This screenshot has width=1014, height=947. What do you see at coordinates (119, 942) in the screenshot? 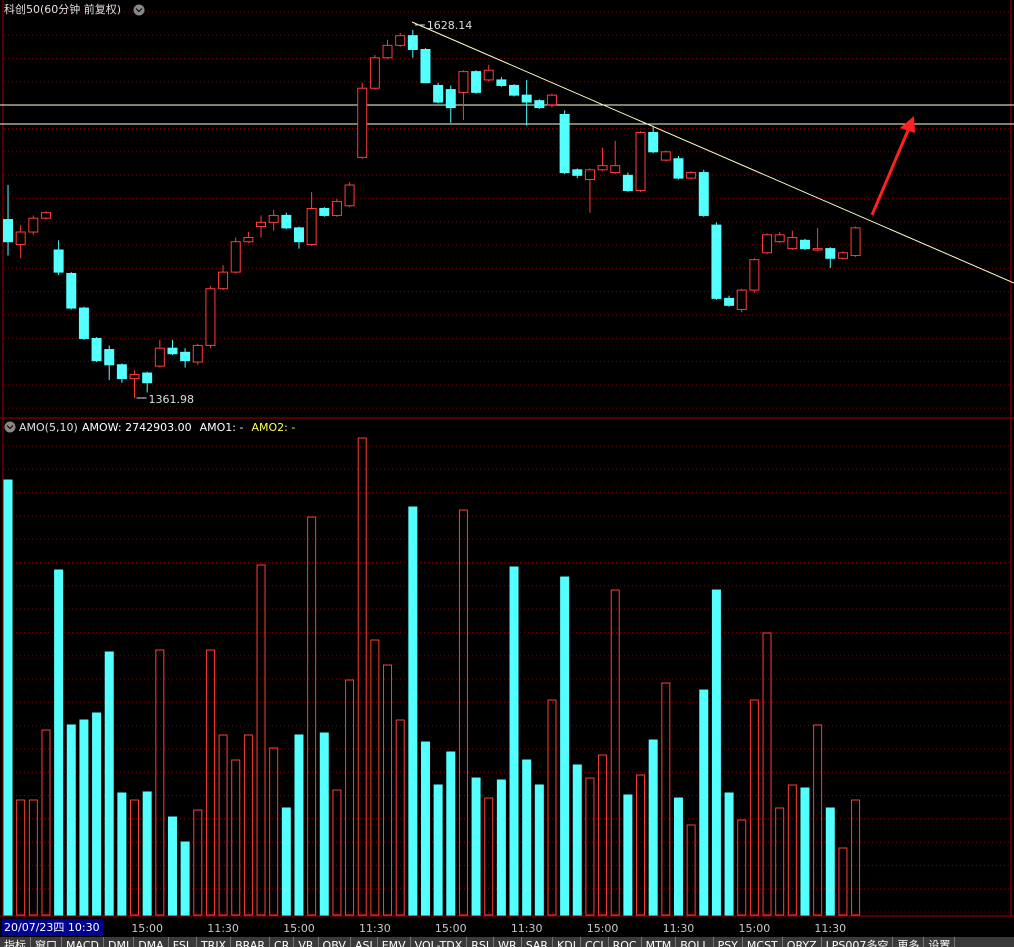
I see `tab: DMI` at bounding box center [119, 942].